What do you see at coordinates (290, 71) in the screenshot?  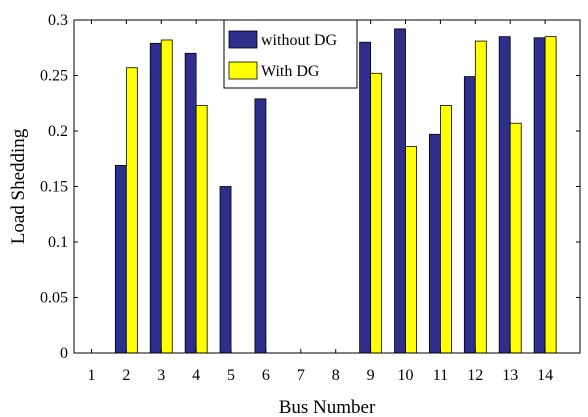 I see `legend-label-with-dg: With DG` at bounding box center [290, 71].